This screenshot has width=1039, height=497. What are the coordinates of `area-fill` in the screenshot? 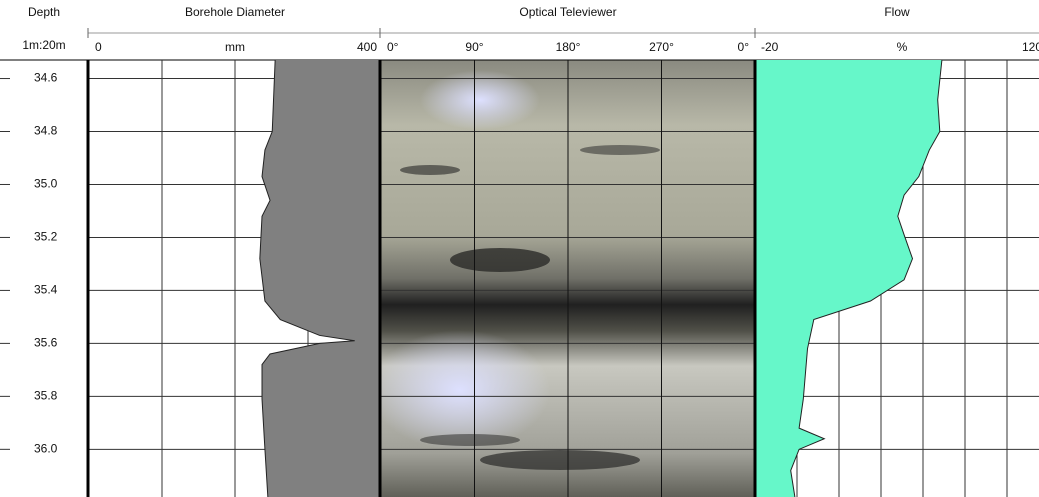 It's located at (320, 278).